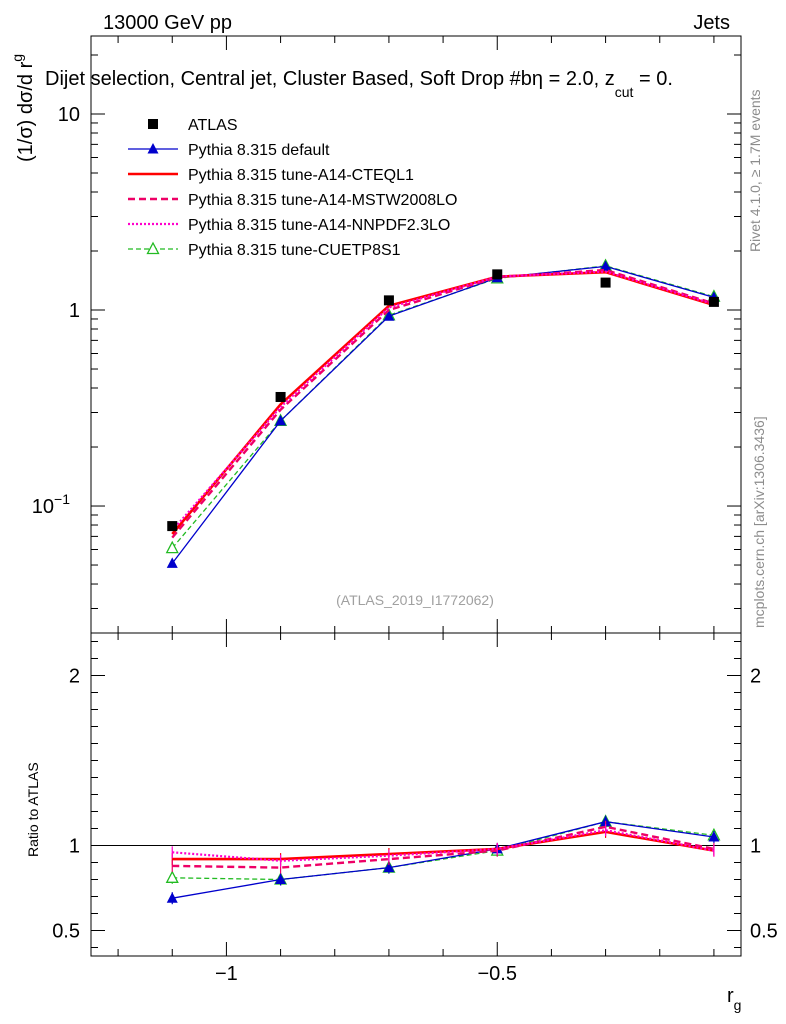  What do you see at coordinates (172, 876) in the screenshot?
I see `ratio-point-pythia-8-315-tune-cuetp8s1` at bounding box center [172, 876].